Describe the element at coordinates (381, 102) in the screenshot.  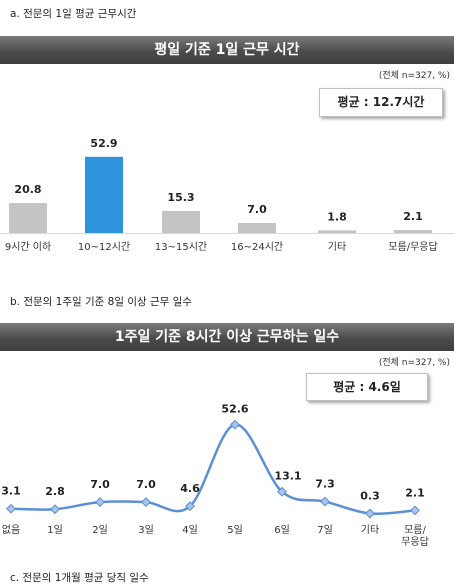
I see `chart-a-average: 평균 : 12.7시간` at that location.